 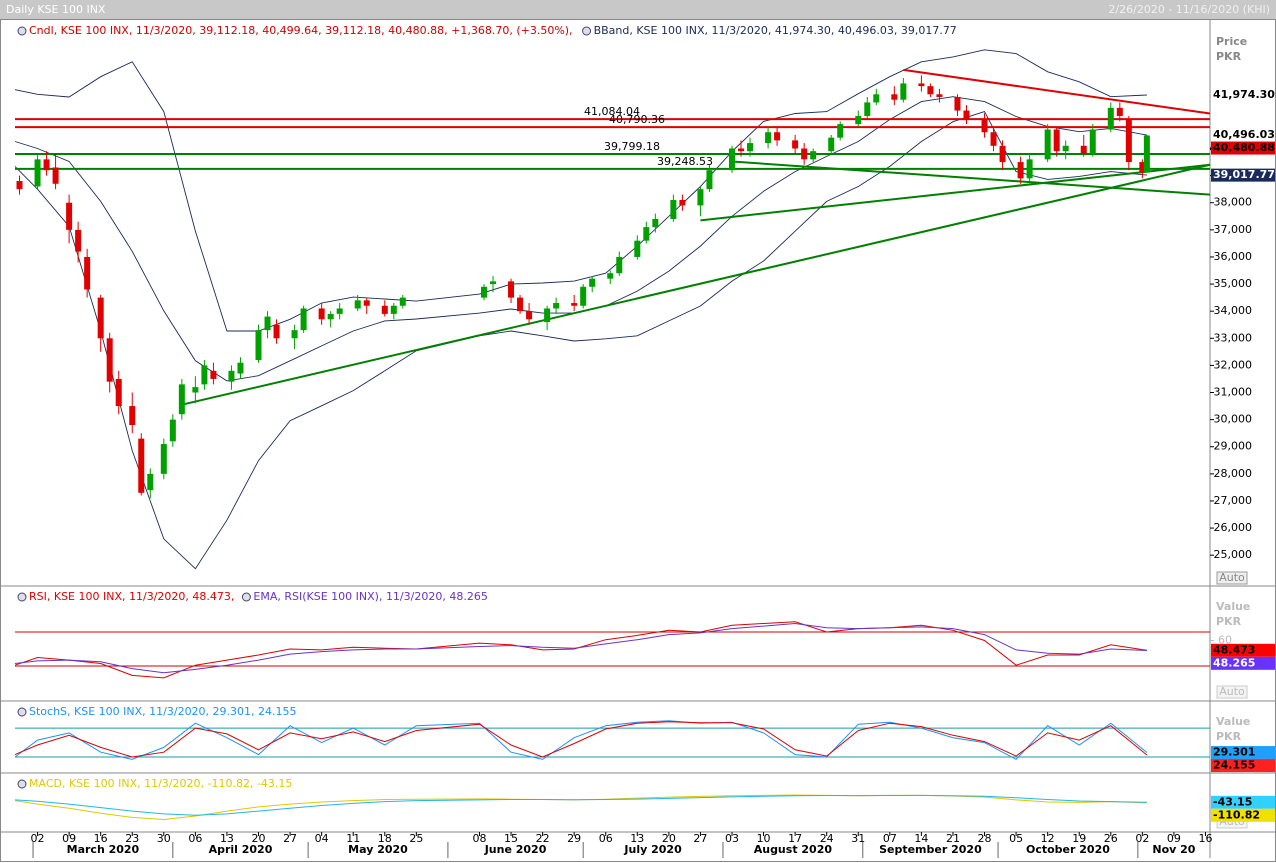 I want to click on y-tick-label: 29,000, so click(x=1233, y=446).